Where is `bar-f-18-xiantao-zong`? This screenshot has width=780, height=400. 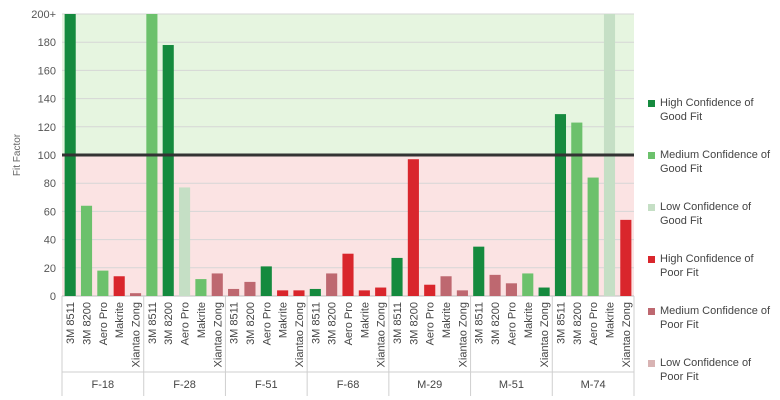
bar-f-18-xiantao-zong is located at coordinates (135, 294).